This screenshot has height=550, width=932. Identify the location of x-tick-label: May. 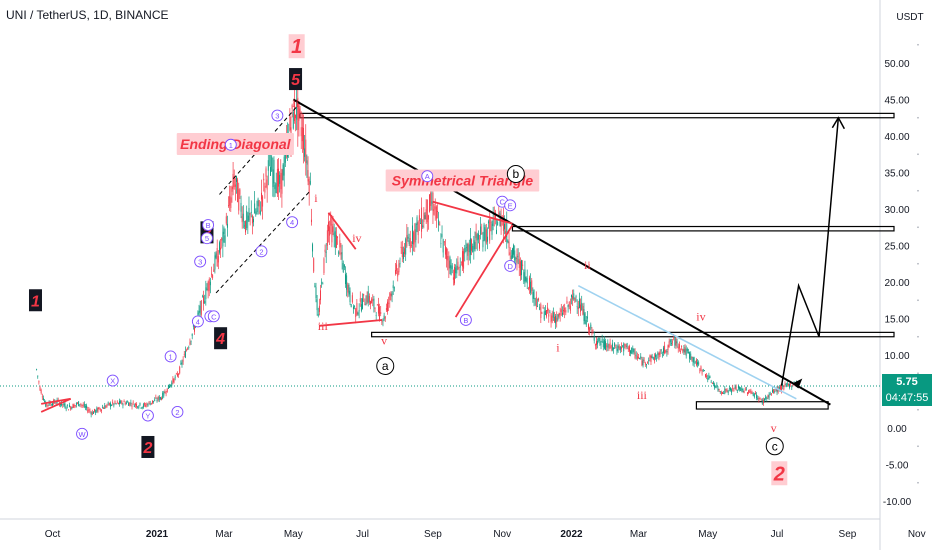
(293, 534).